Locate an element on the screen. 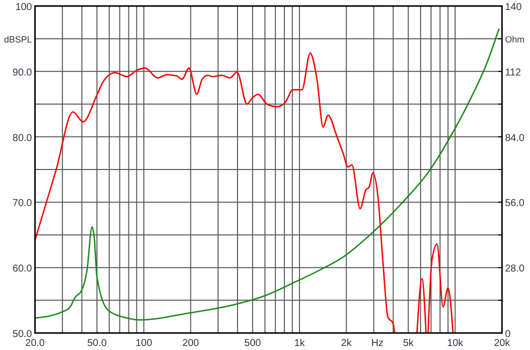 This screenshot has height=350, width=530. y2-axis-title: Ohm is located at coordinates (515, 39).